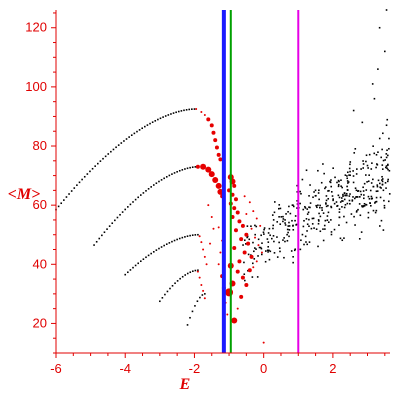 This screenshot has width=400, height=400. What do you see at coordinates (40, 145) in the screenshot?
I see `y-tick-label: 80` at bounding box center [40, 145].